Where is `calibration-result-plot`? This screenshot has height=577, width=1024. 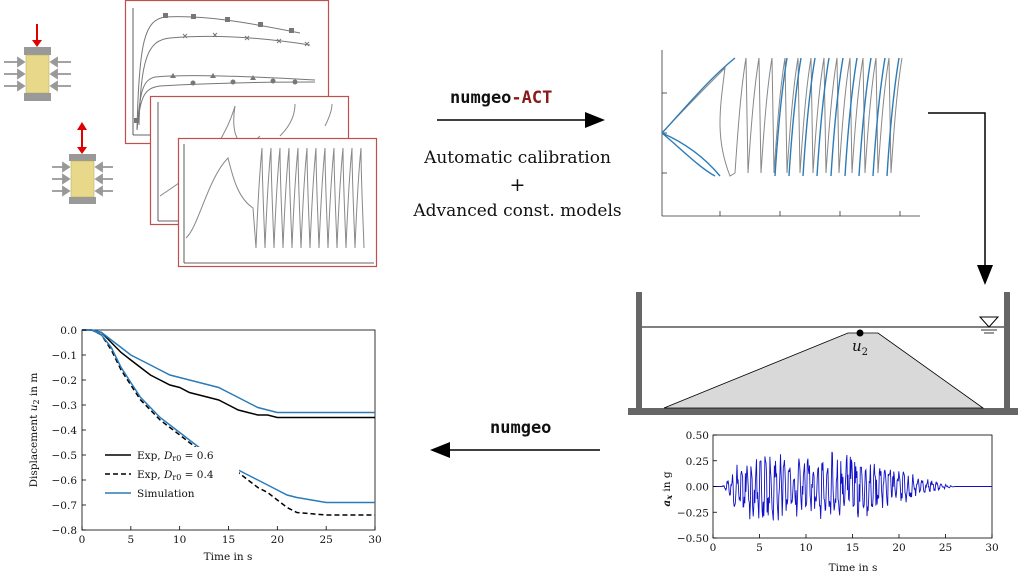 calibration-result-plot is located at coordinates (790, 133).